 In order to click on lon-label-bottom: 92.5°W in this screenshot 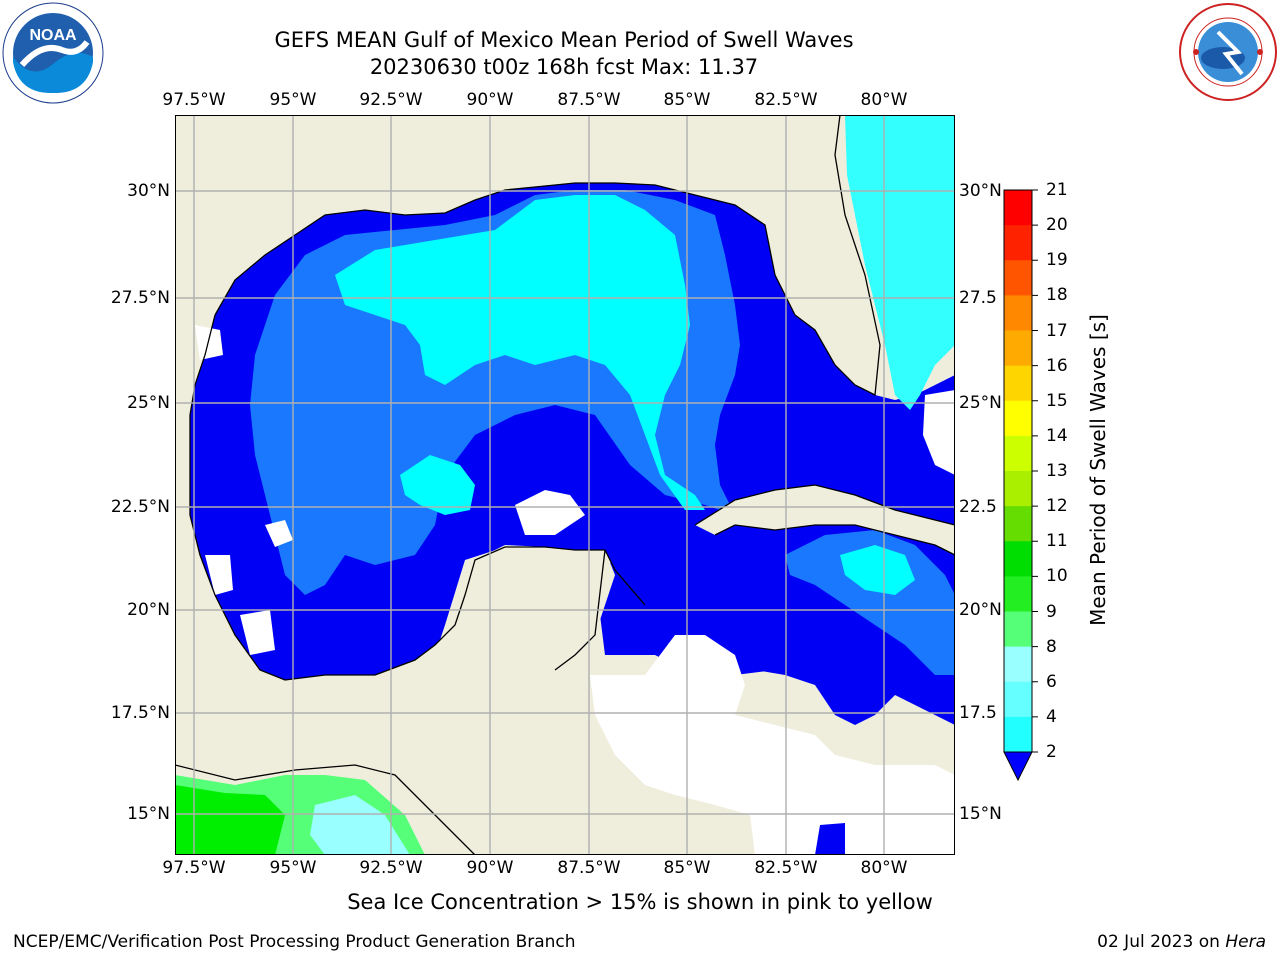, I will do `click(391, 868)`.